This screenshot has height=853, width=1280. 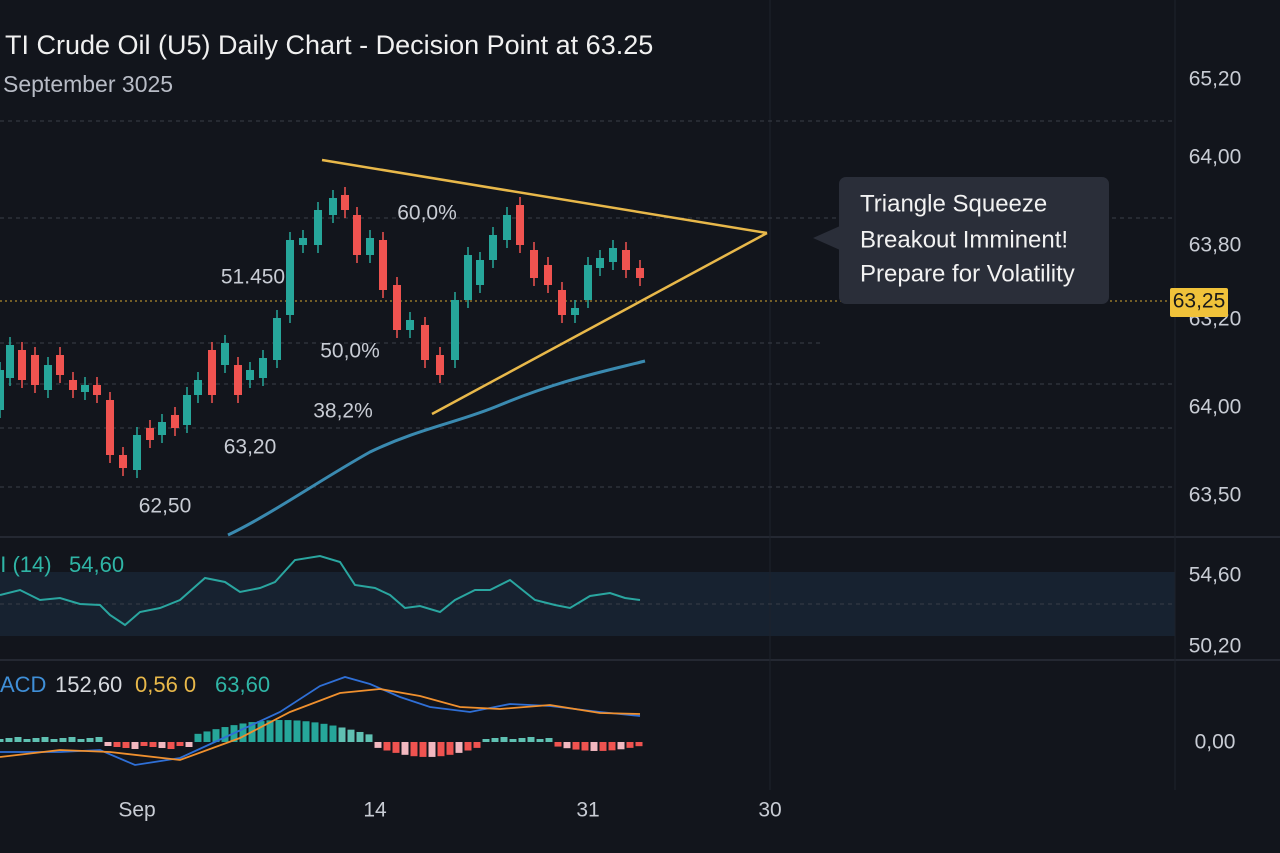 What do you see at coordinates (1215, 79) in the screenshot?
I see `price-axis-label: 65,20` at bounding box center [1215, 79].